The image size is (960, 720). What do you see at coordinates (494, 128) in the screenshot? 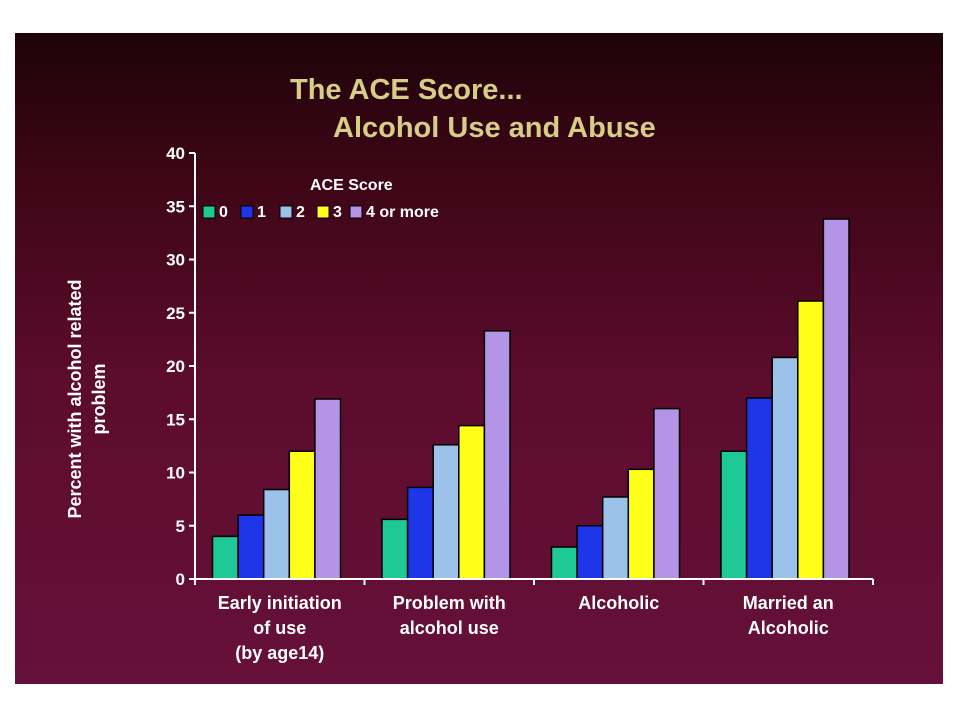
I see `chart-title-line-2: Alcohol Use and Abuse` at bounding box center [494, 128].